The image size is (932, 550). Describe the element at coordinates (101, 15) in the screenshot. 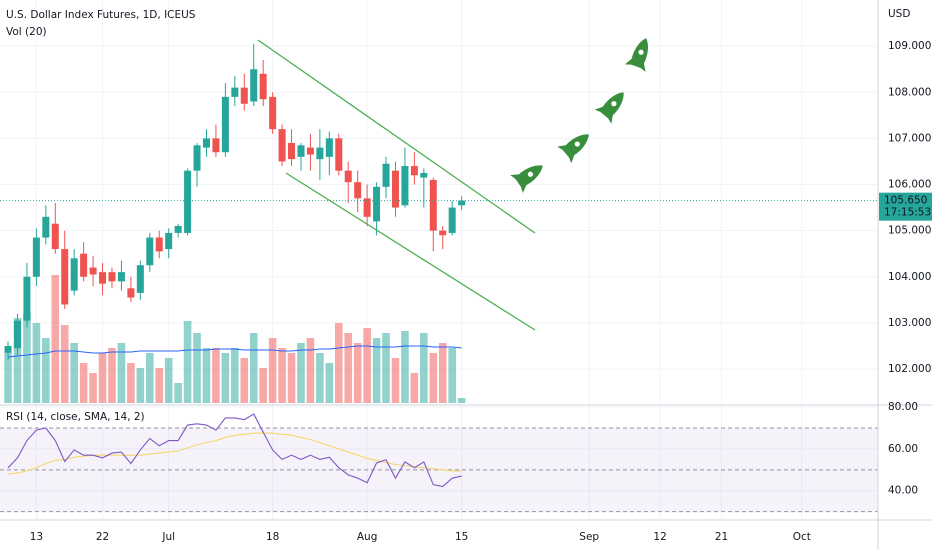

I see `chart-title: U.S. Dollar Index Futures, 1D, ICEUS` at that location.